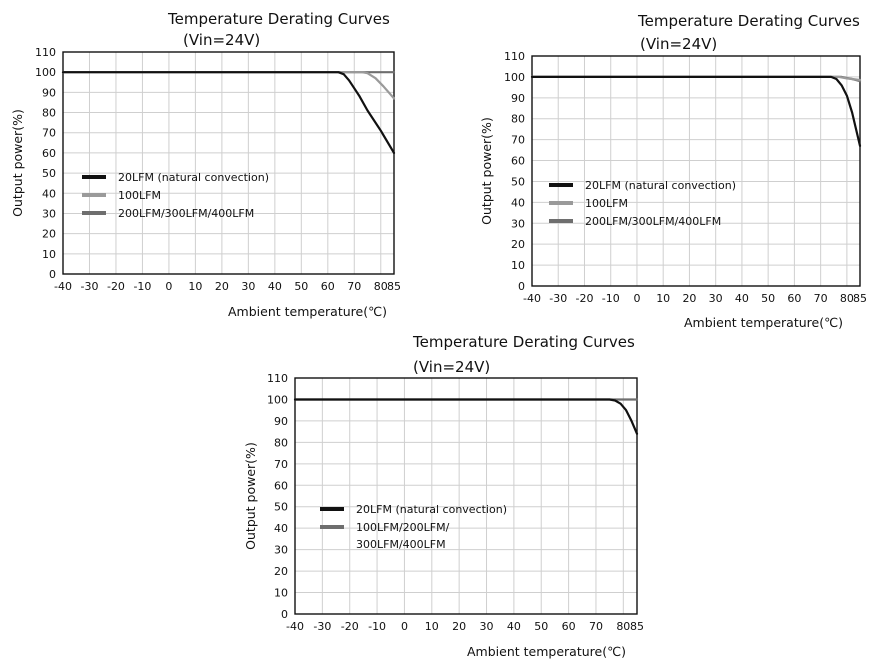  I want to click on x-tick-label: 60, so click(794, 298).